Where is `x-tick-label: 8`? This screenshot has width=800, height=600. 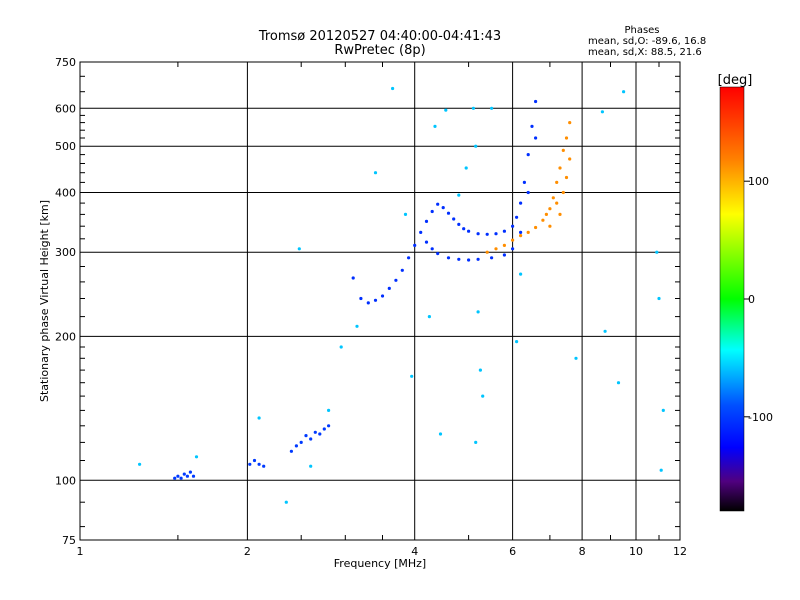 x-tick-label: 8 is located at coordinates (582, 551).